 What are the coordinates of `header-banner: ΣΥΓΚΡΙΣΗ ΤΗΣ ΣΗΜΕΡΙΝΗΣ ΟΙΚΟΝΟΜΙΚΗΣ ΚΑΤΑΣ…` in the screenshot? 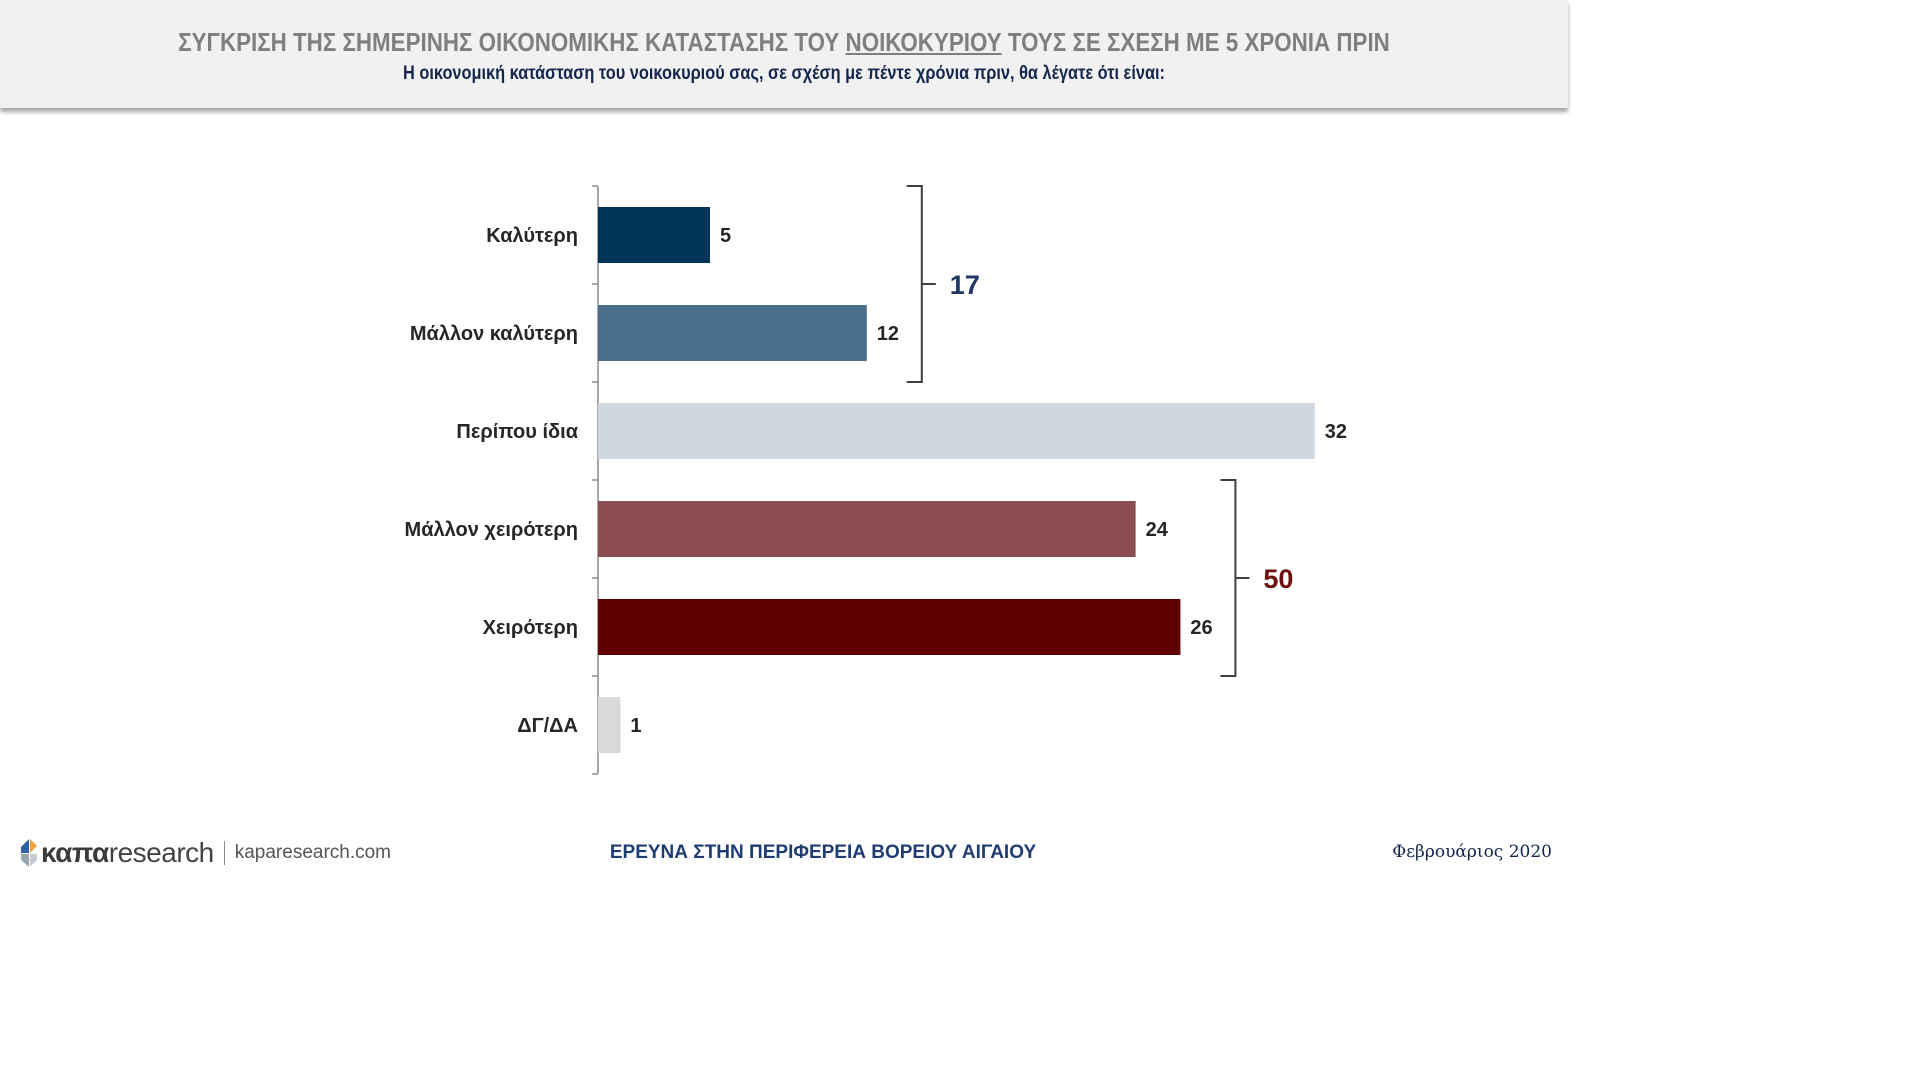 It's located at (784, 54).